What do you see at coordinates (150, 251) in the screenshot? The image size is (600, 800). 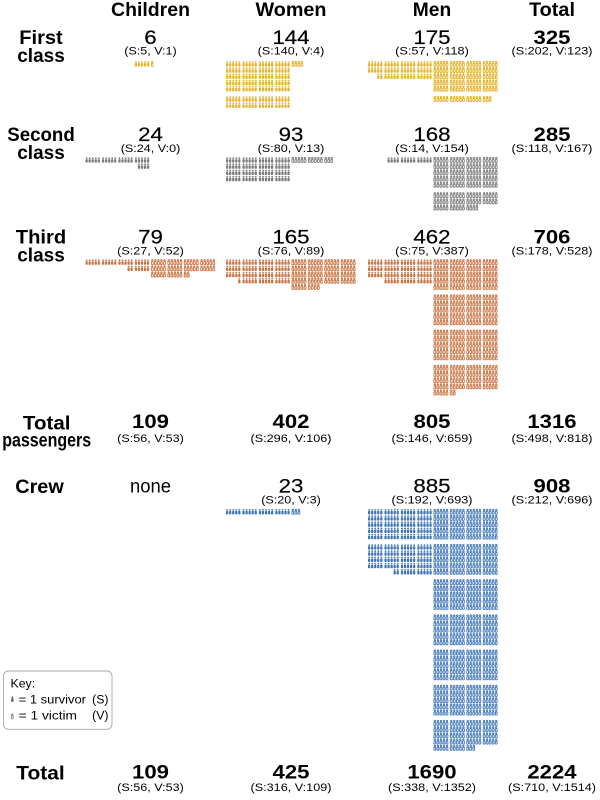 I see `svg-text: (S:27, V:52)` at bounding box center [150, 251].